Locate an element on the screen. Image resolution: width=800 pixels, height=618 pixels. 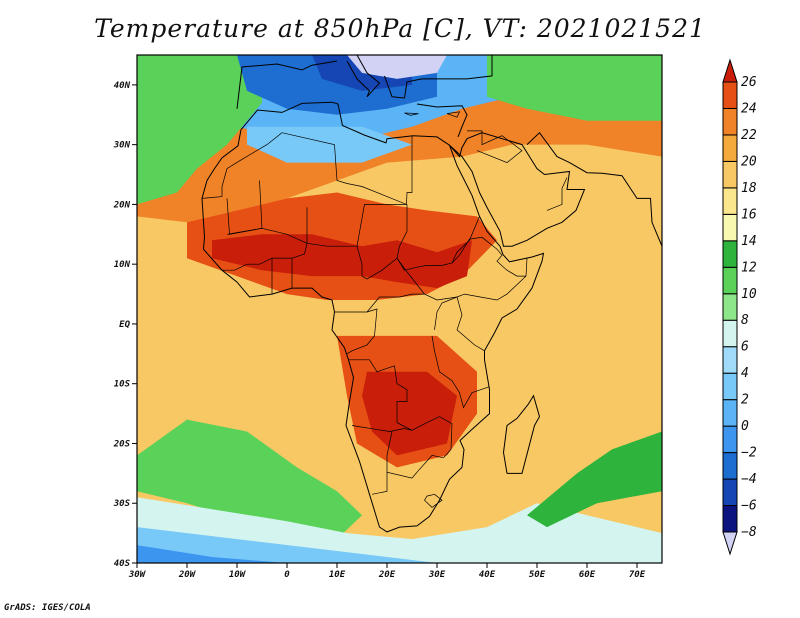
field-band-south-hot is located at coordinates (409, 413).